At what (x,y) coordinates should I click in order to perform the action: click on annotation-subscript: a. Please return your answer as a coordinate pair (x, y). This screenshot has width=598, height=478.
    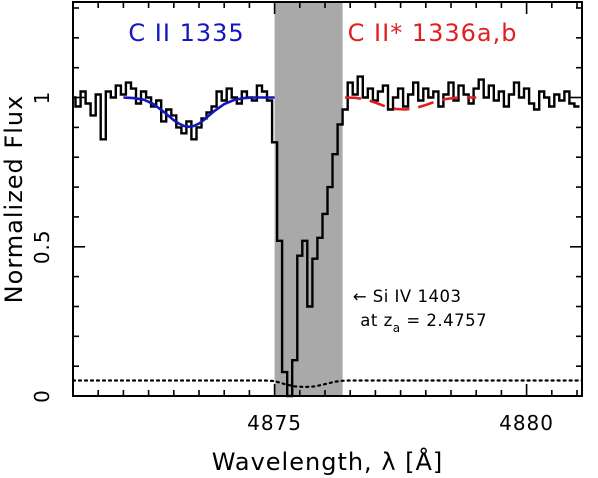
    Looking at the image, I should click on (397, 328).